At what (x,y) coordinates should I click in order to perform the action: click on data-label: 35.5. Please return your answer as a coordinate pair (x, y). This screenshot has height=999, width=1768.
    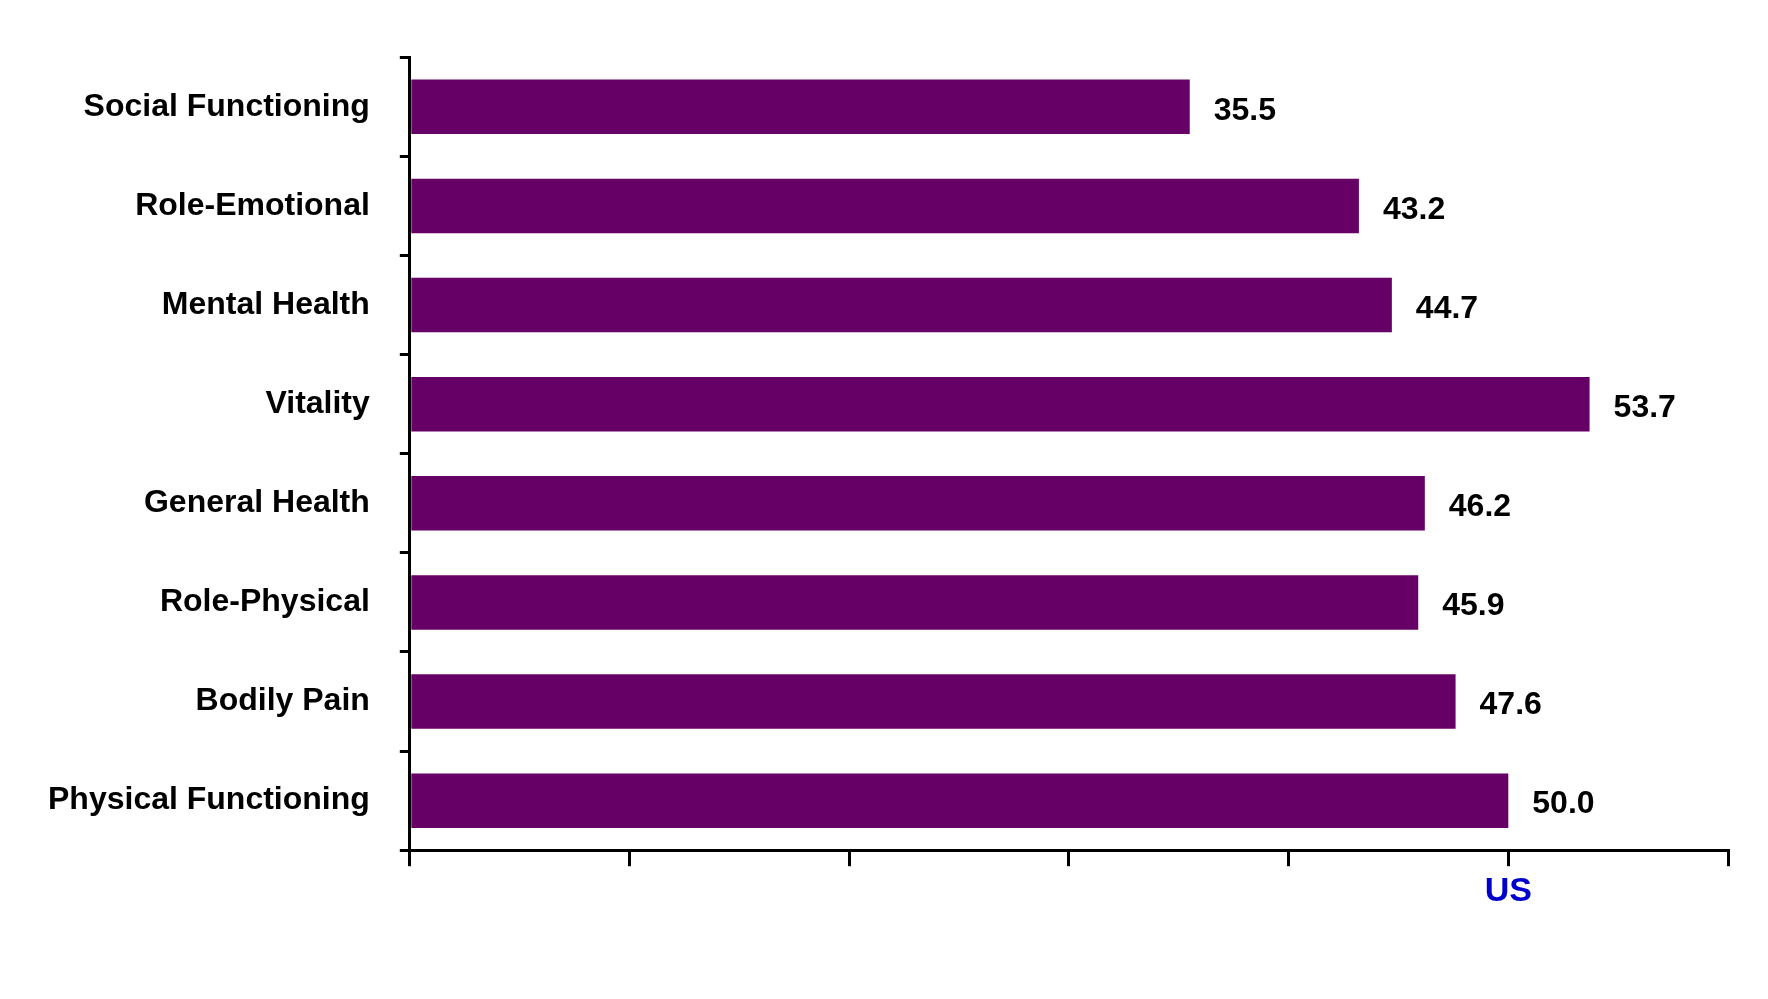
    Looking at the image, I should click on (1245, 108).